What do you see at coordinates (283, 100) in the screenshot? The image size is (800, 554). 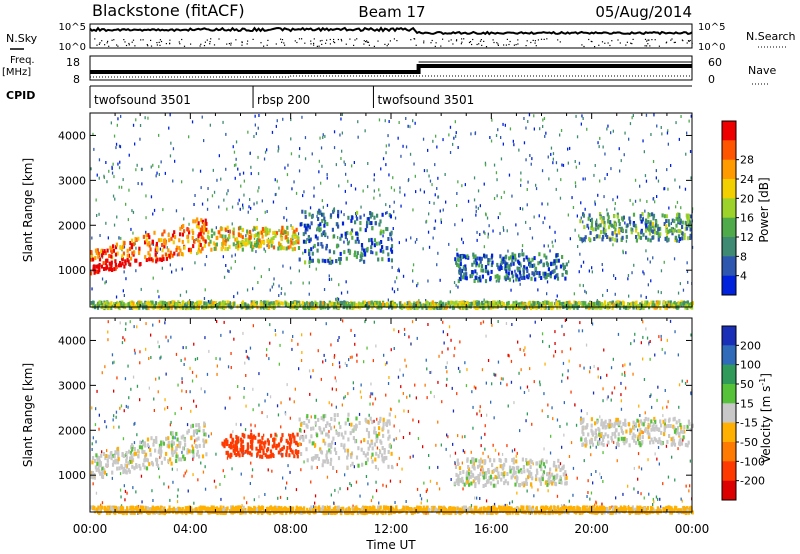 I see `cpid-segment-label: rbsp 200` at bounding box center [283, 100].